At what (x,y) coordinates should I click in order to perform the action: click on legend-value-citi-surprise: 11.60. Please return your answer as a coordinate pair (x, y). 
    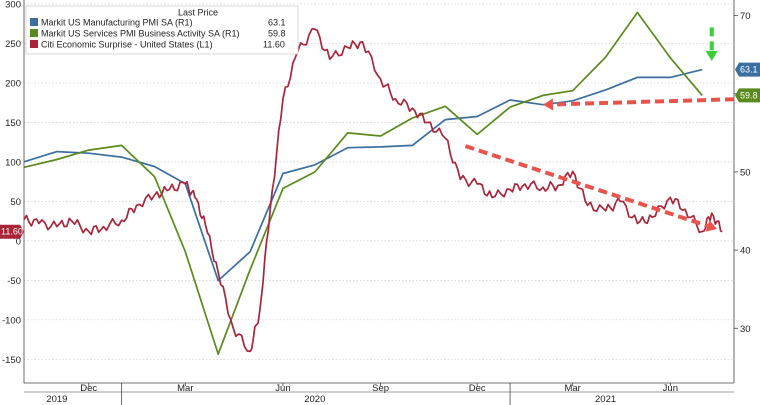
    Looking at the image, I should click on (274, 45).